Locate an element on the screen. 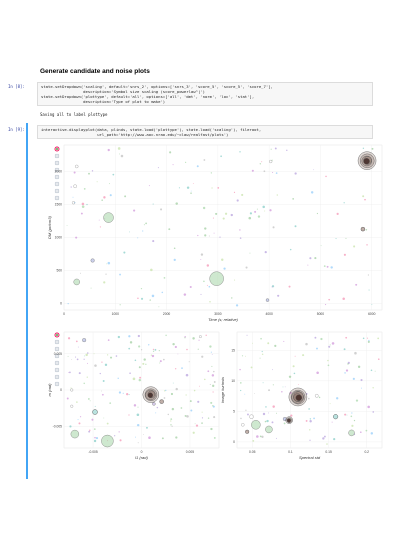 The height and width of the screenshot is (537, 415). x-tick-label: 1000 is located at coordinates (116, 314).